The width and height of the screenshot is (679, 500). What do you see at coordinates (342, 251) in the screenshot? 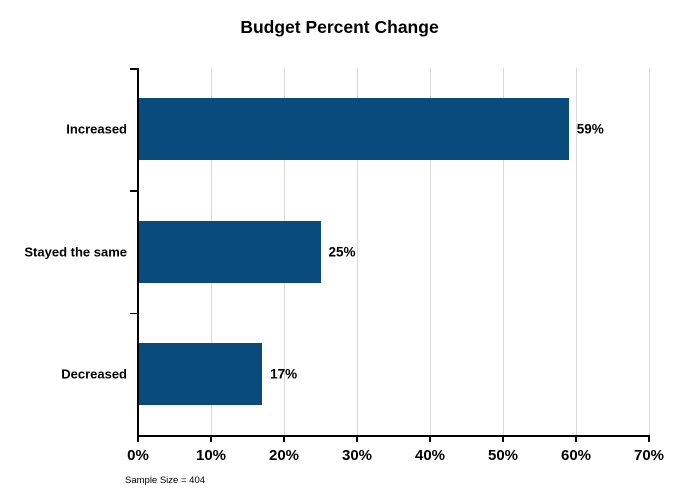
I see `value-label-stayed-the-same: 25%` at bounding box center [342, 251].